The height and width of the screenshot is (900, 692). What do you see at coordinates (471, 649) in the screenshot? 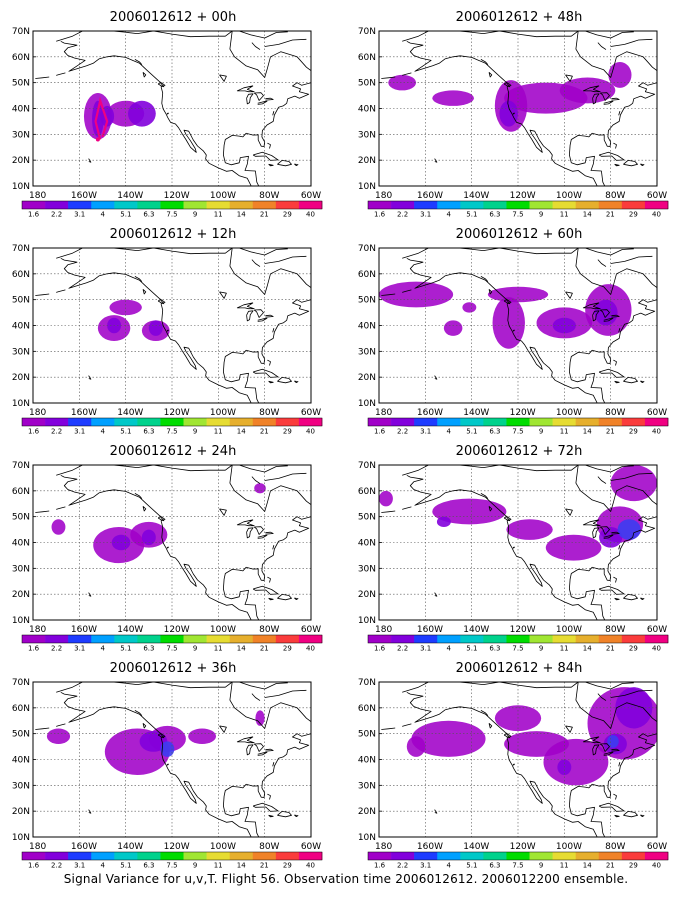
I see `colorbar-label: 5.1` at bounding box center [471, 649].